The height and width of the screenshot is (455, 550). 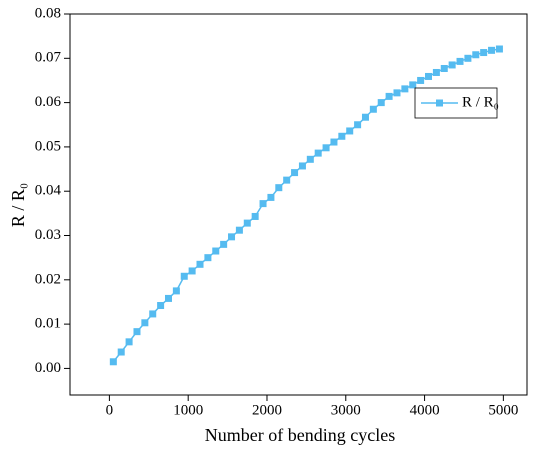 I want to click on x-tick-label: 5000, so click(x=503, y=410).